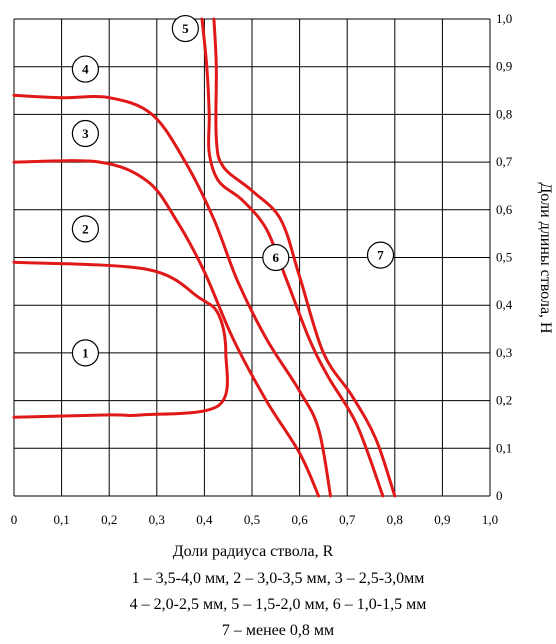 The image size is (556, 644). I want to click on y-tick-label: 0,5, so click(504, 257).